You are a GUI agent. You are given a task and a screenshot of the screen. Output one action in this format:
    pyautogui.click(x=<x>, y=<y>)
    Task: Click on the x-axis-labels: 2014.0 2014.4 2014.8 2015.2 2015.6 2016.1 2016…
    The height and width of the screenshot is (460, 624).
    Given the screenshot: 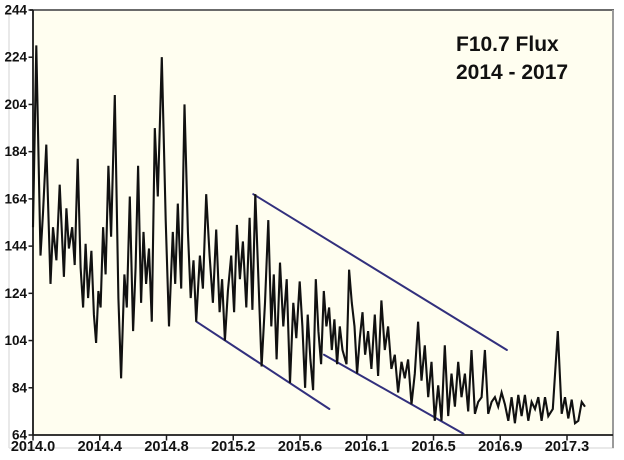 What is the action you would take?
    pyautogui.click(x=300, y=447)
    